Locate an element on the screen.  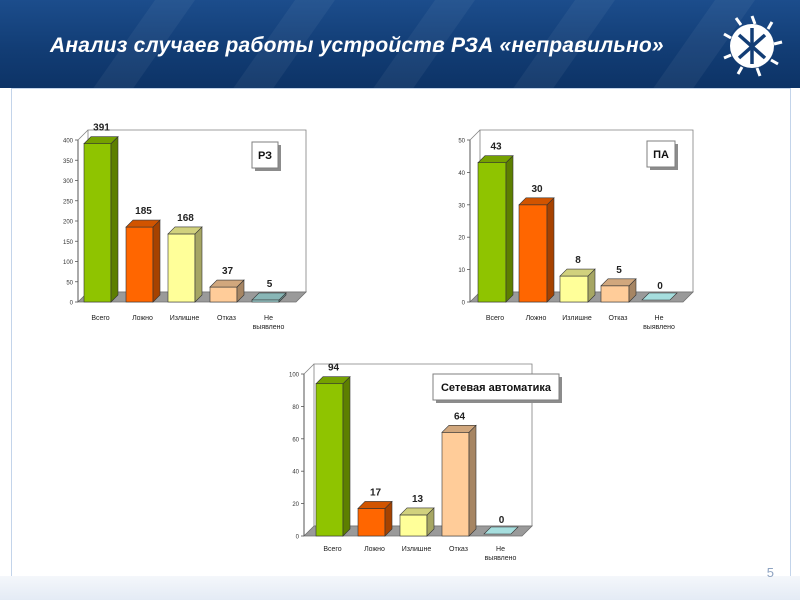
page-number: 5 is located at coordinates (770, 572).